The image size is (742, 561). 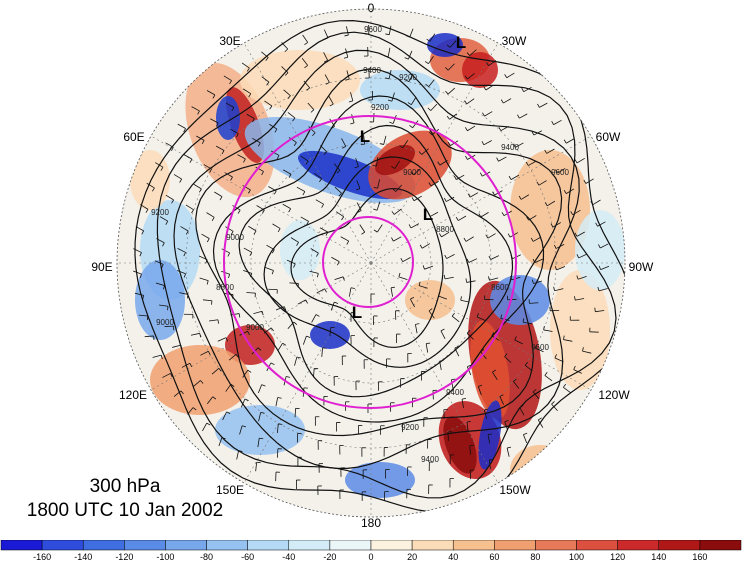 I want to click on longitude-label: 60E, so click(x=133, y=137).